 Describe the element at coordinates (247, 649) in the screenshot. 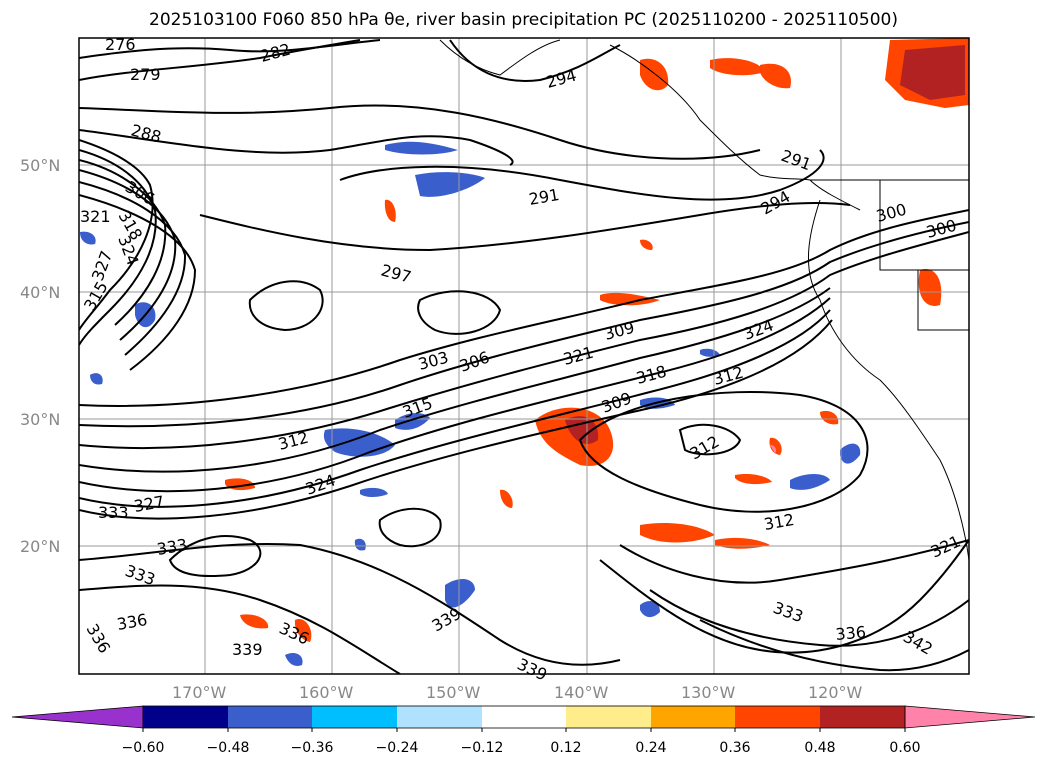

I see `contour-label: 339` at that location.